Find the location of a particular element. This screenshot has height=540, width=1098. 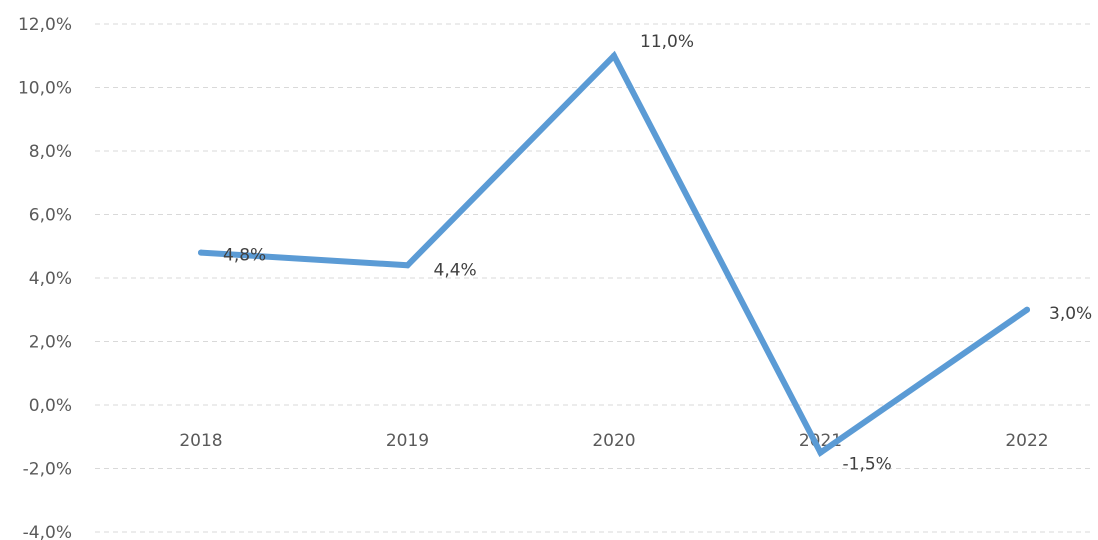

y-tick-label: -2,0% is located at coordinates (47, 470).